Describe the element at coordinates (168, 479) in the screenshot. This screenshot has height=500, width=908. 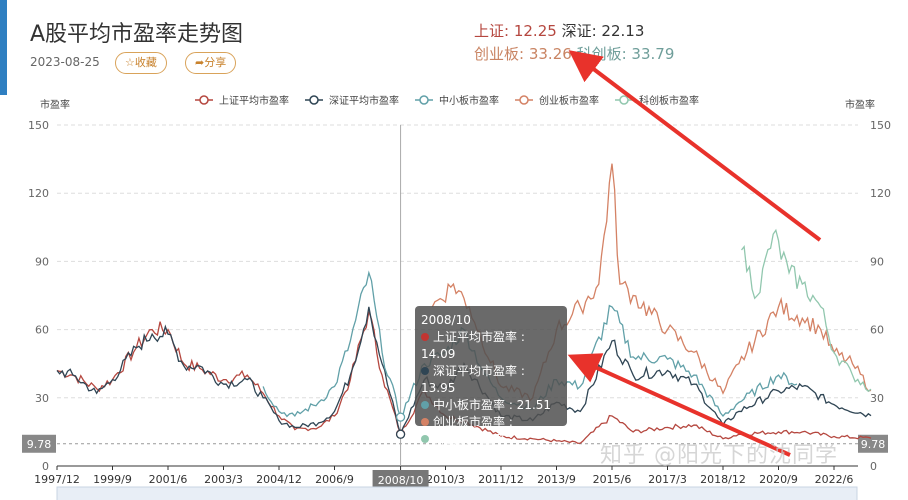
I see `x-tick-label: 2001/6` at that location.